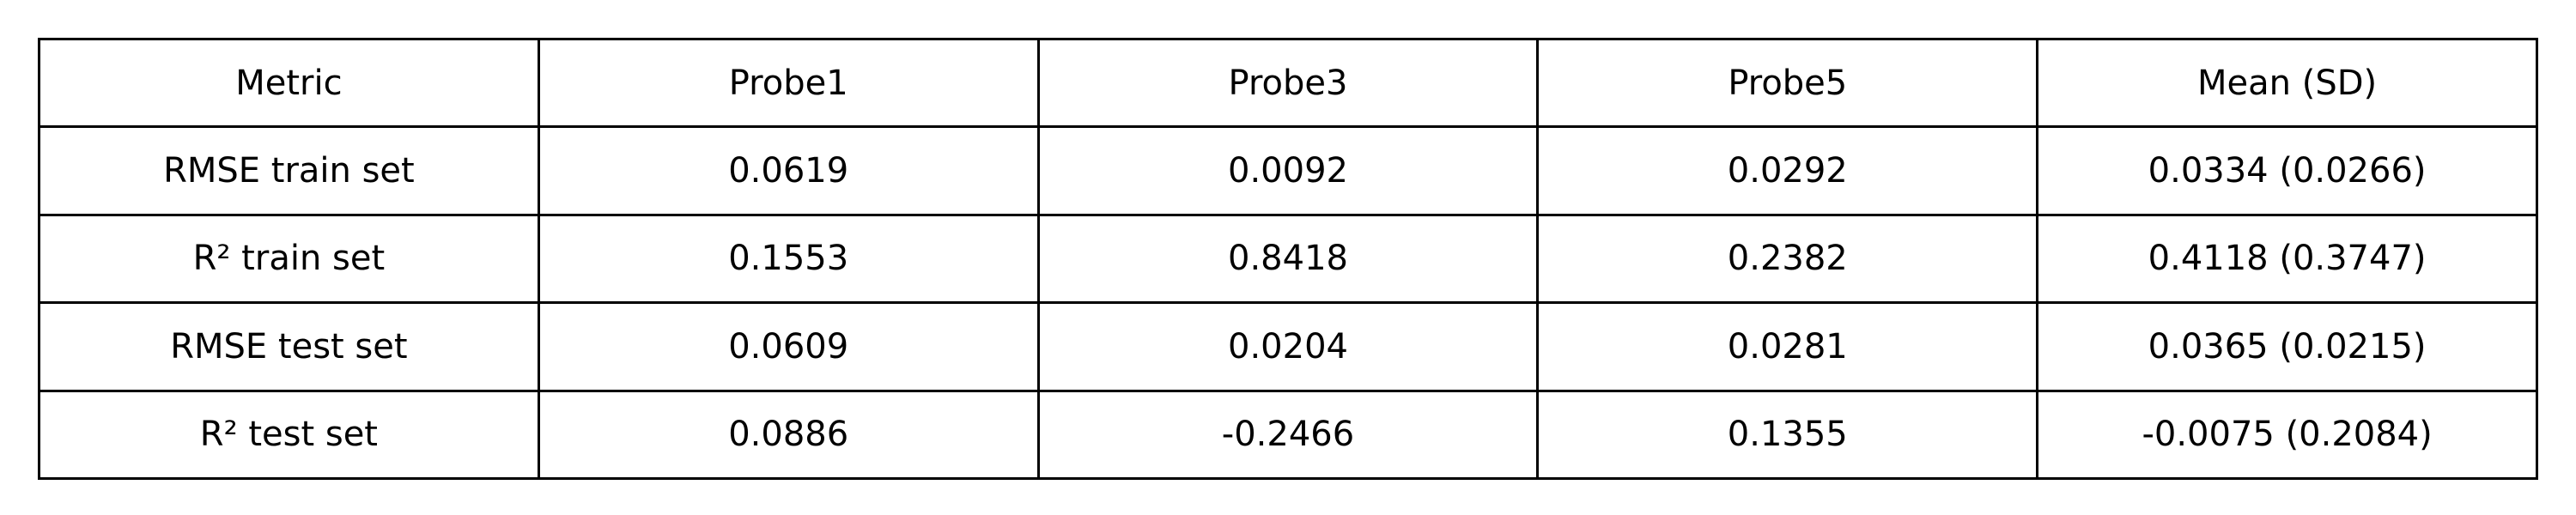 This screenshot has width=2576, height=515. Describe the element at coordinates (1787, 170) in the screenshot. I see `value-cell: 0.0292` at that location.